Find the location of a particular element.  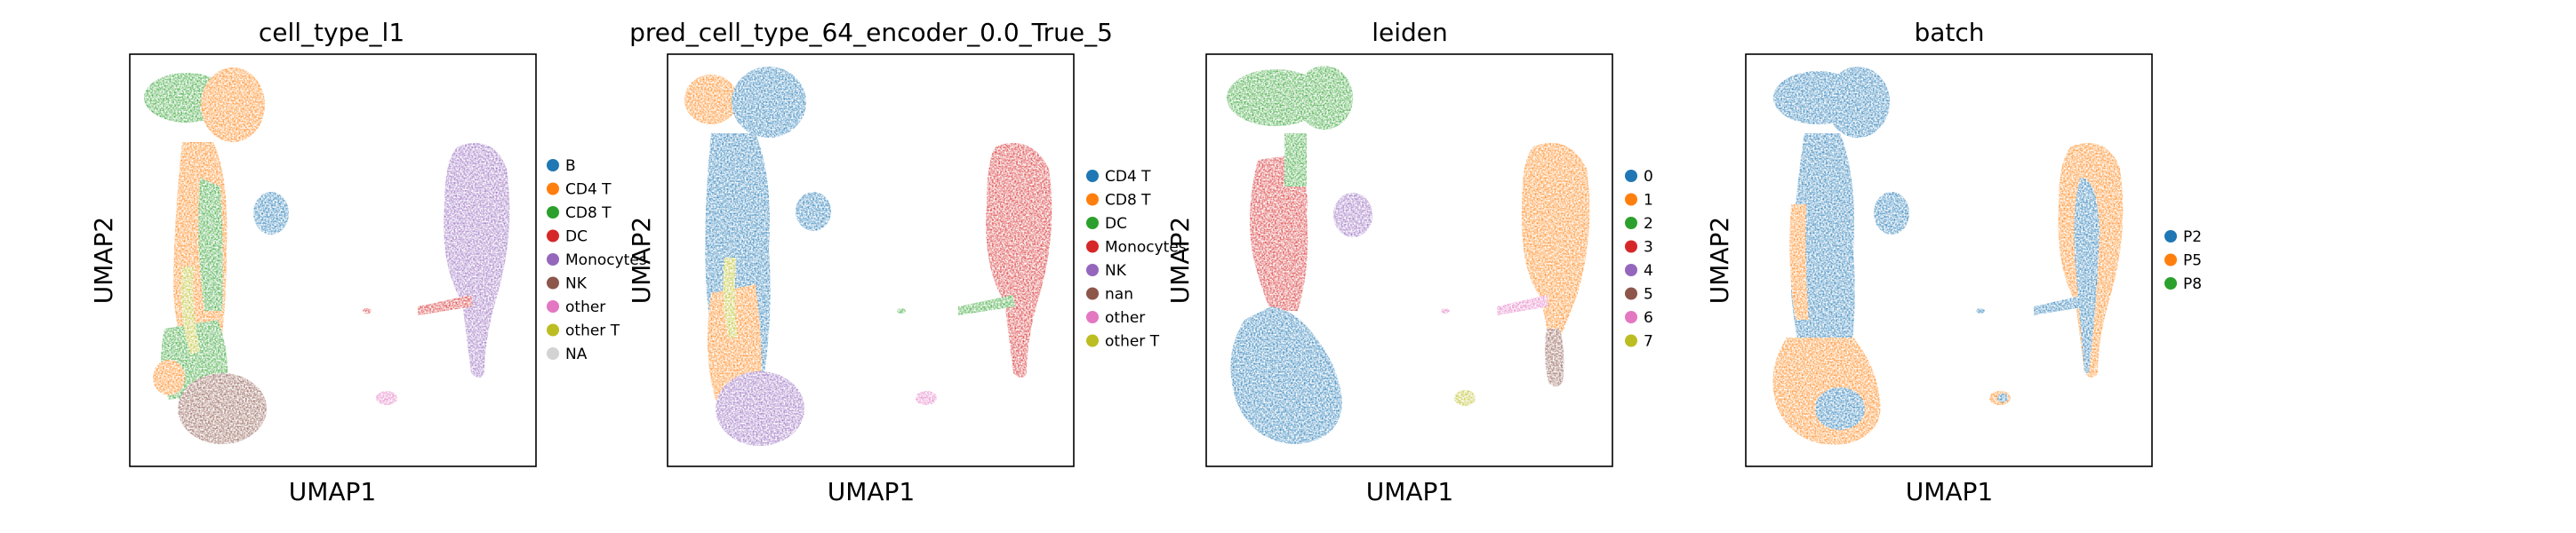

legend-label: 4 is located at coordinates (1648, 271).